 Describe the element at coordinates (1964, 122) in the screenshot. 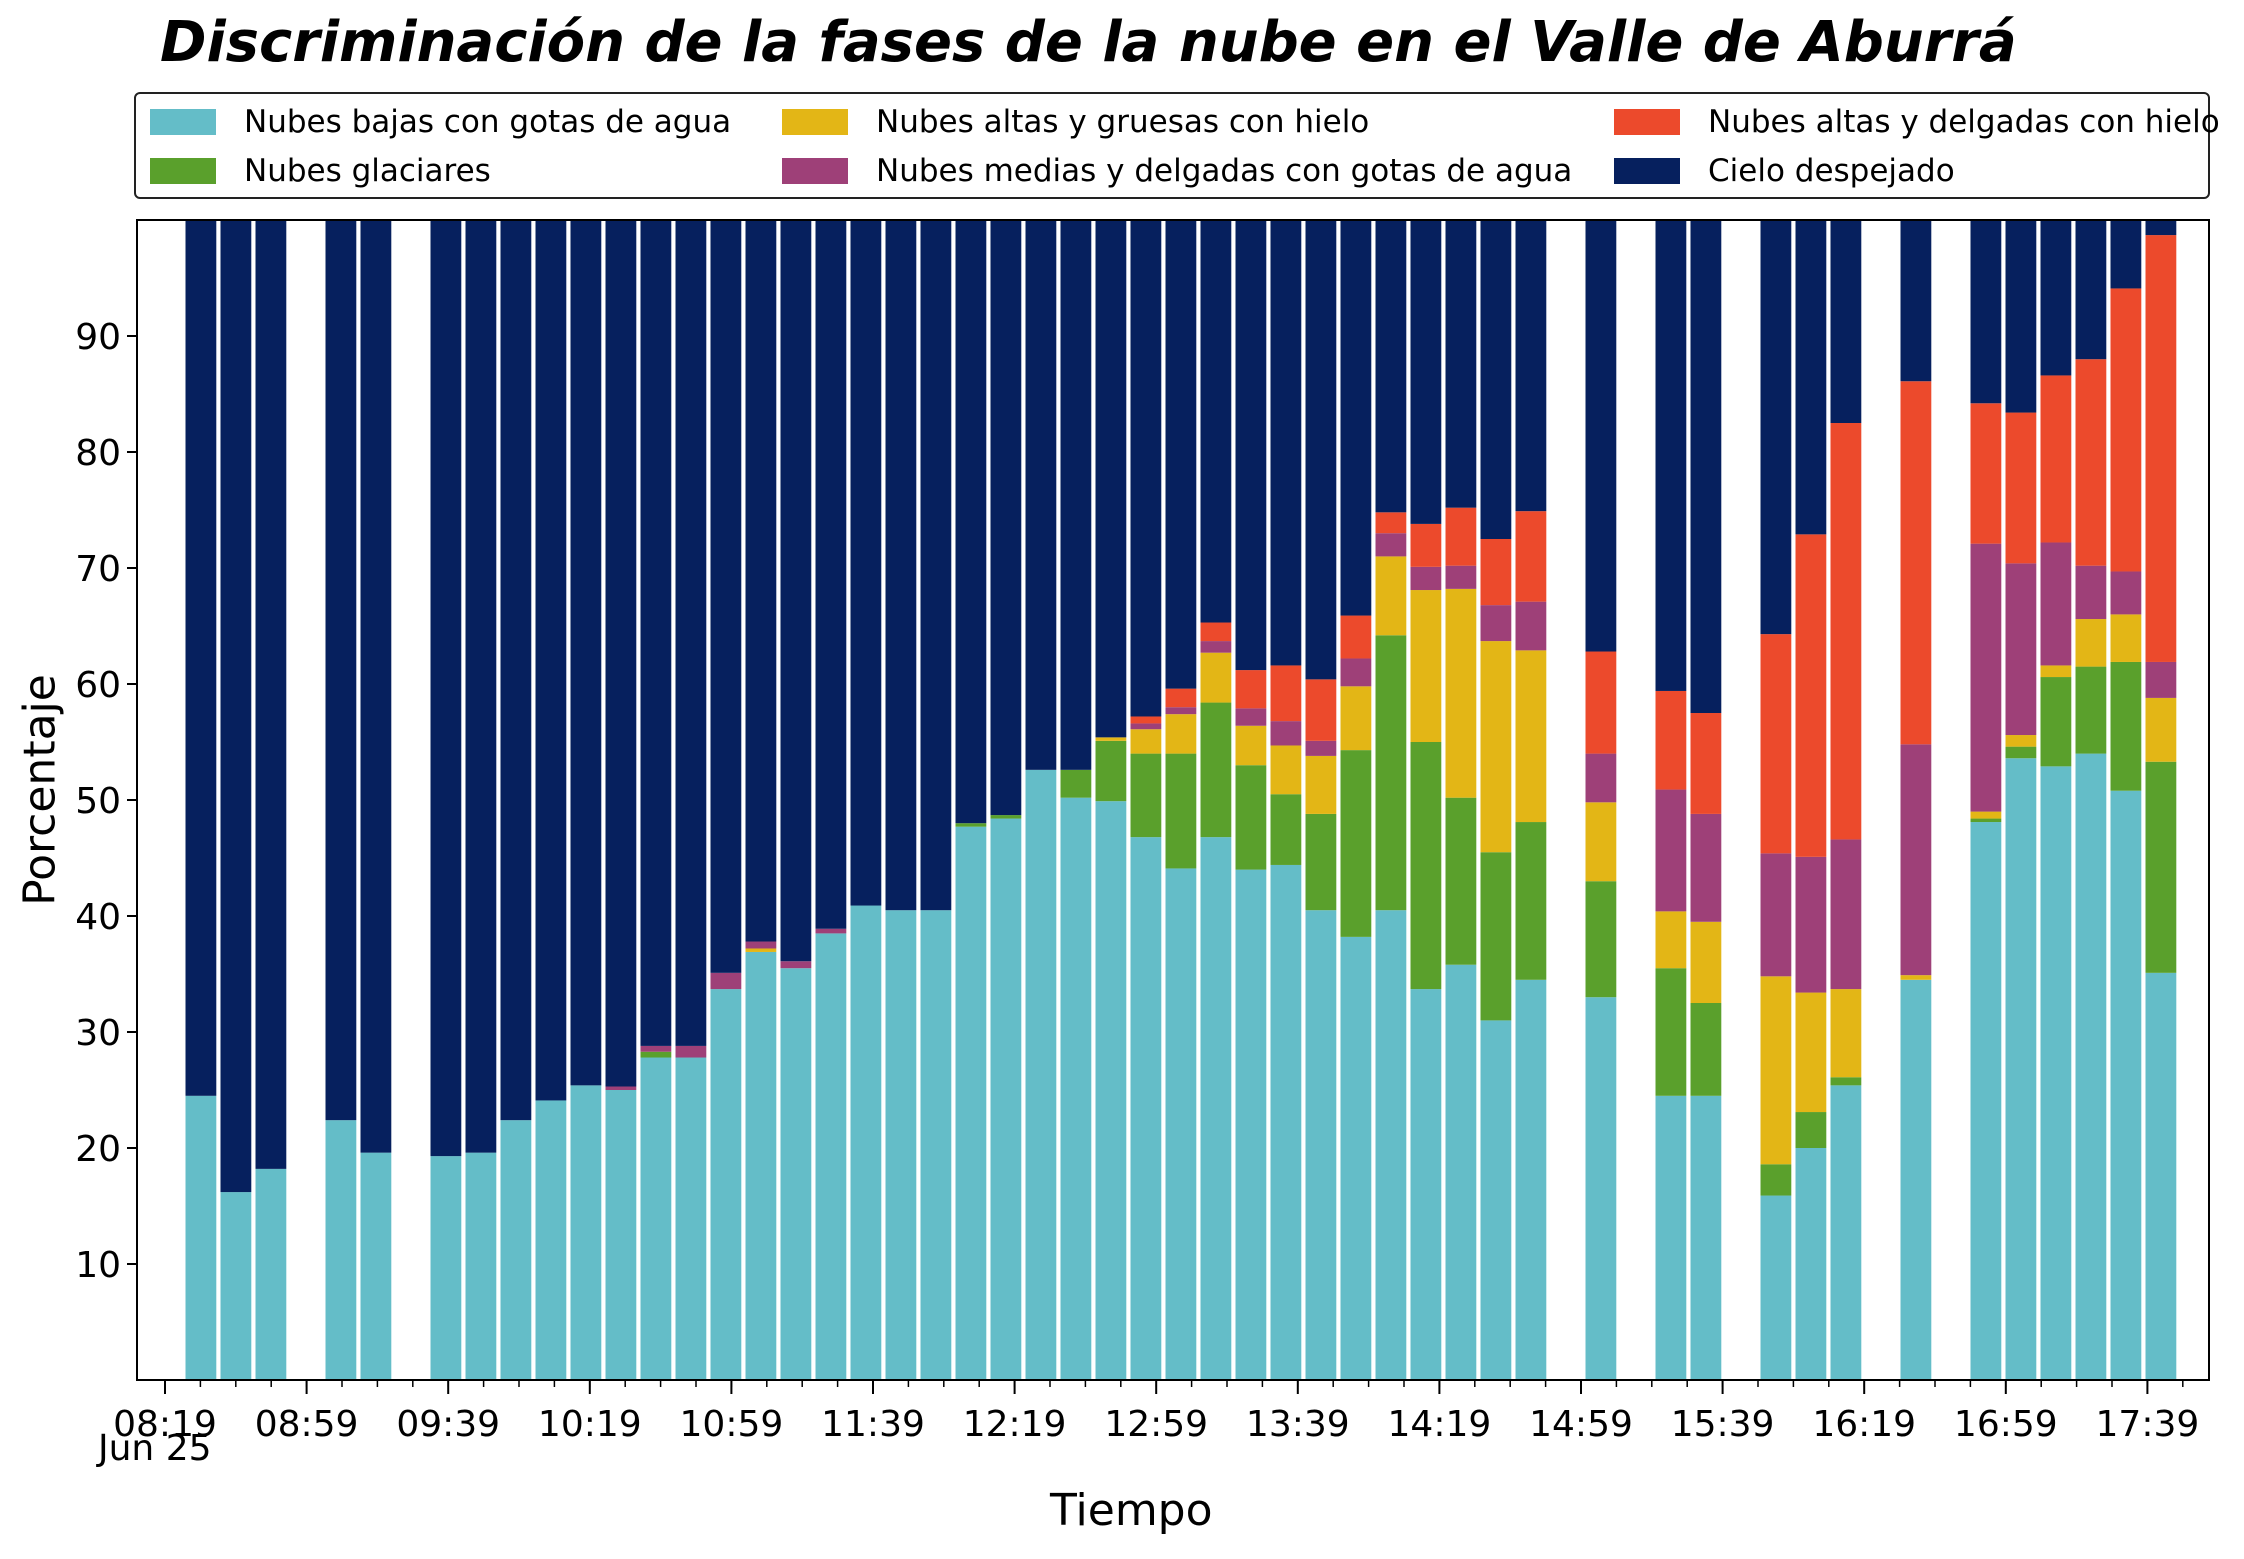

I see `legend-label: Nubes altas y delgadas con hielo` at that location.